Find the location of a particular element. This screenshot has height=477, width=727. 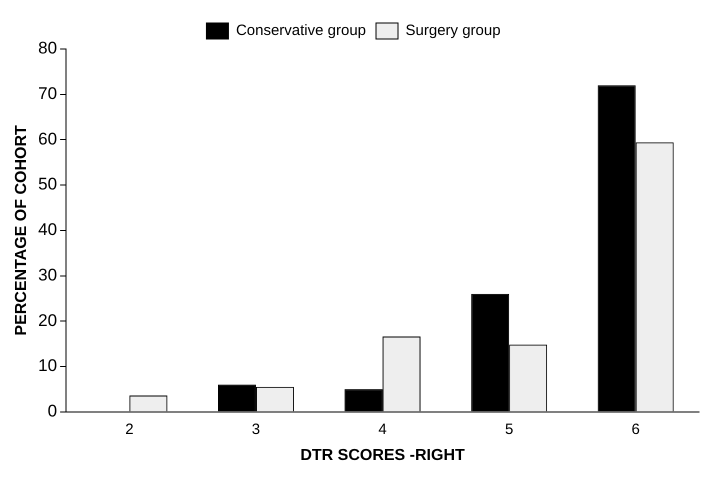

y-axis-title: PERCENTAGE OF COHORT is located at coordinates (21, 230).